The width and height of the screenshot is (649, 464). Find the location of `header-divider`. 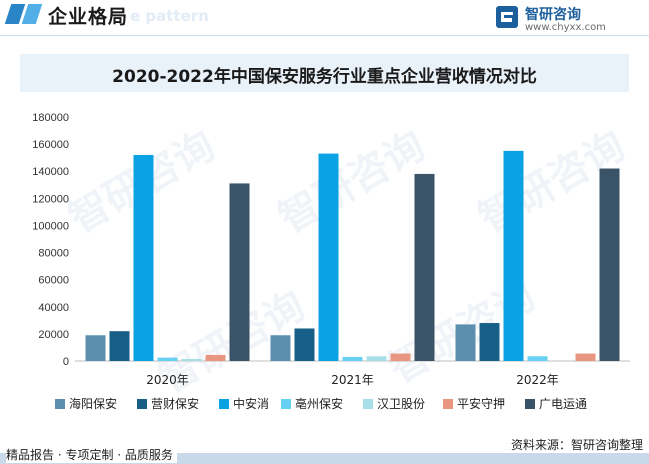

header-divider is located at coordinates (324, 35).